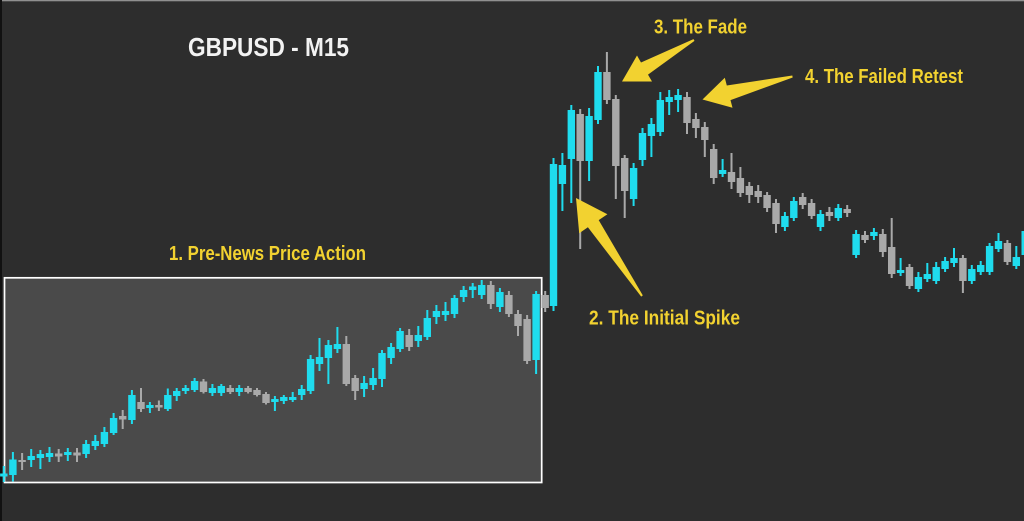  I want to click on svg-text: GBPUSD - M15, so click(268, 47).